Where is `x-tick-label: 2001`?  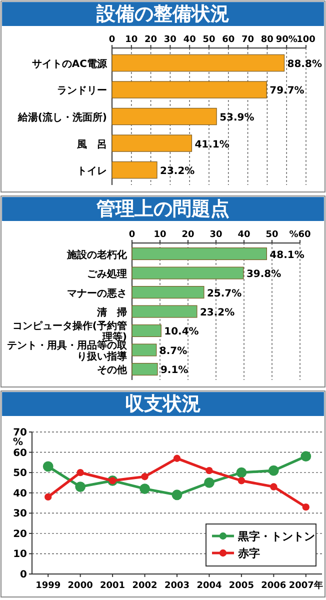 x-tick-label: 2001 is located at coordinates (113, 586).